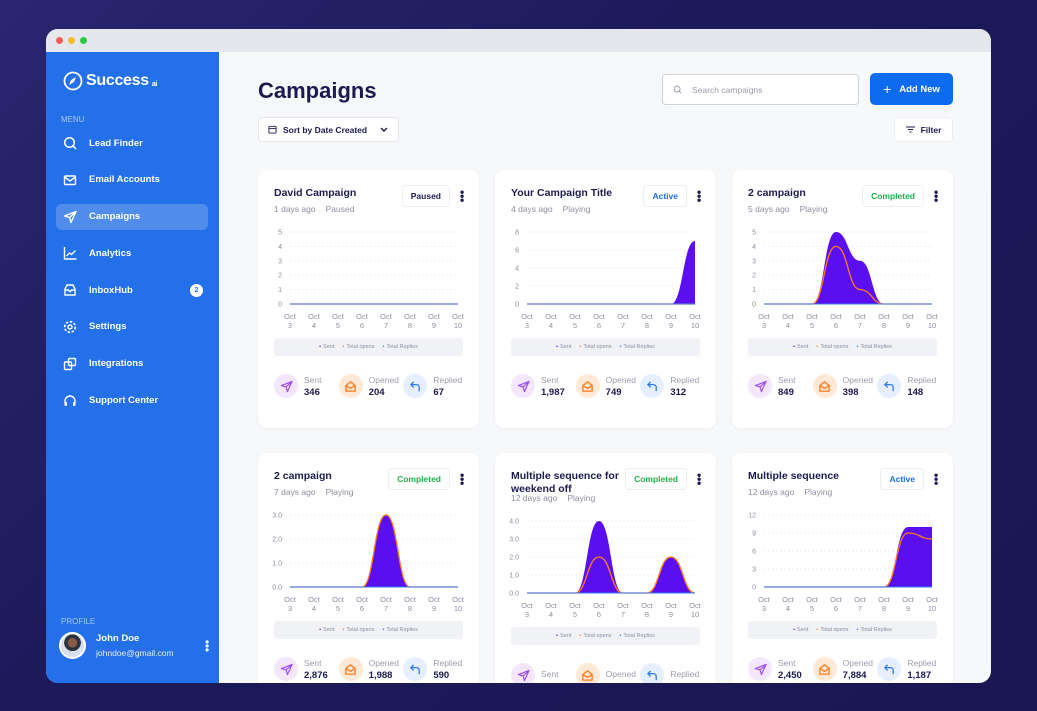 The image size is (1037, 711). I want to click on sidebar-item-lead-finder: Lead Finder, so click(132, 143).